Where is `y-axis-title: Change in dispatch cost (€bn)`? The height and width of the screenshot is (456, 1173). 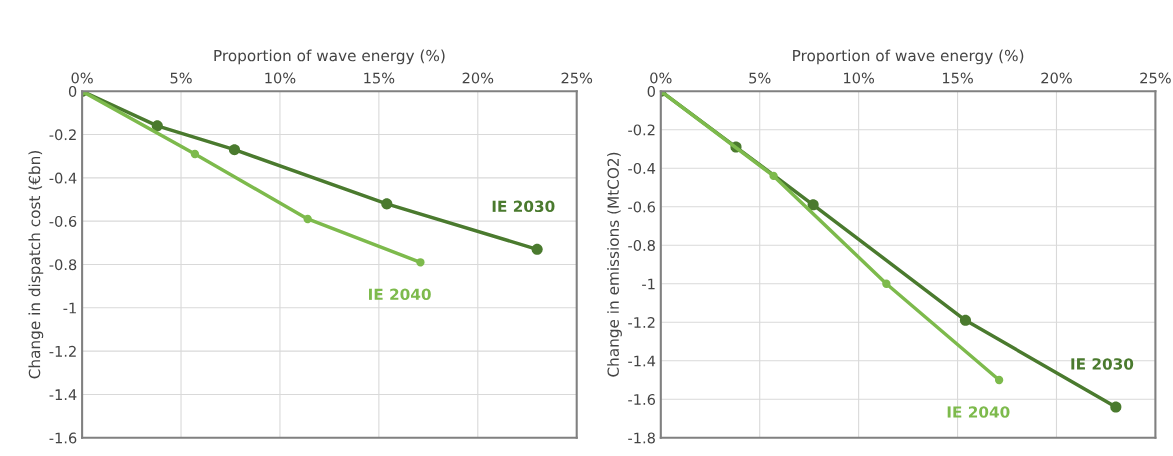
y-axis-title: Change in dispatch cost (€bn) is located at coordinates (36, 264).